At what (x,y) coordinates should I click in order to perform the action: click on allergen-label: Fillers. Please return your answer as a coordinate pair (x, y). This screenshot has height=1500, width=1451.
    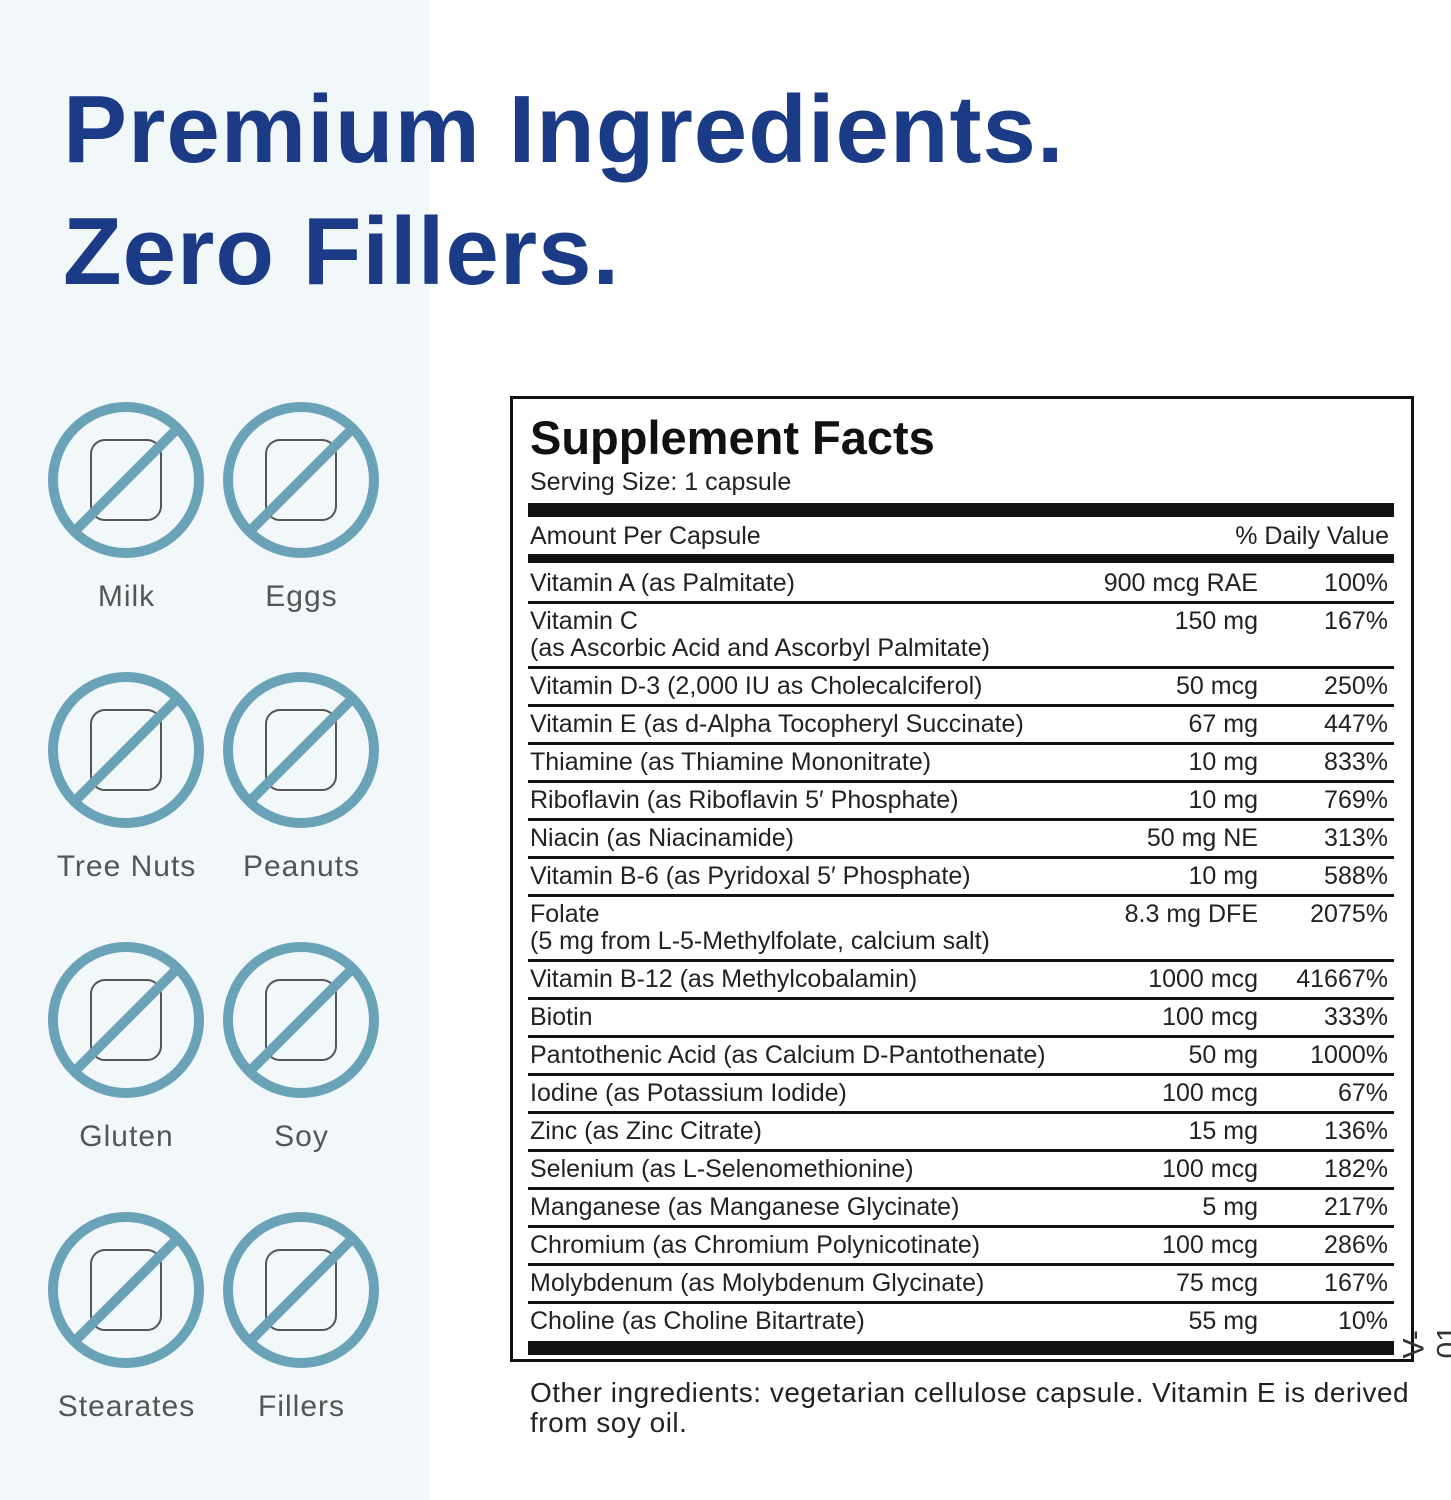
    Looking at the image, I should click on (301, 1406).